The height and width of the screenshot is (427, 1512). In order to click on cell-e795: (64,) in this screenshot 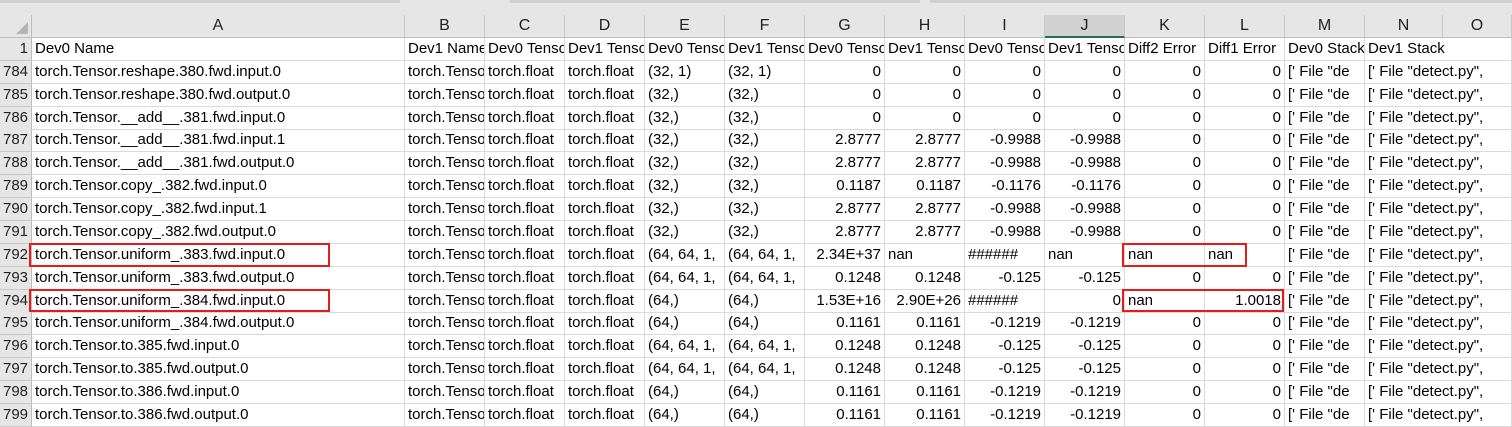, I will do `click(685, 324)`.